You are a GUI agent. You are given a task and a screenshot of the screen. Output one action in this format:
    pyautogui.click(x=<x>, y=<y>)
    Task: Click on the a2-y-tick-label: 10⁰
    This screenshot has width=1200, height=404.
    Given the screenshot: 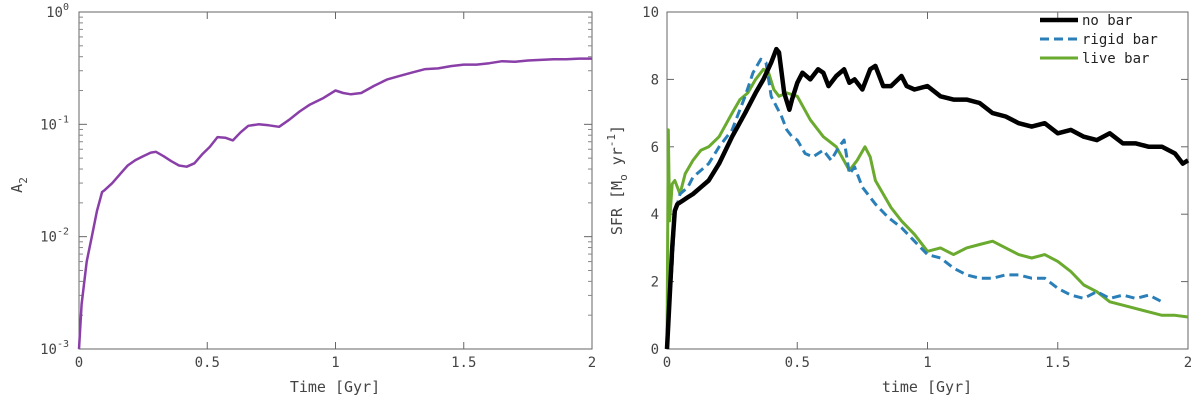 What is the action you would take?
    pyautogui.click(x=57, y=11)
    